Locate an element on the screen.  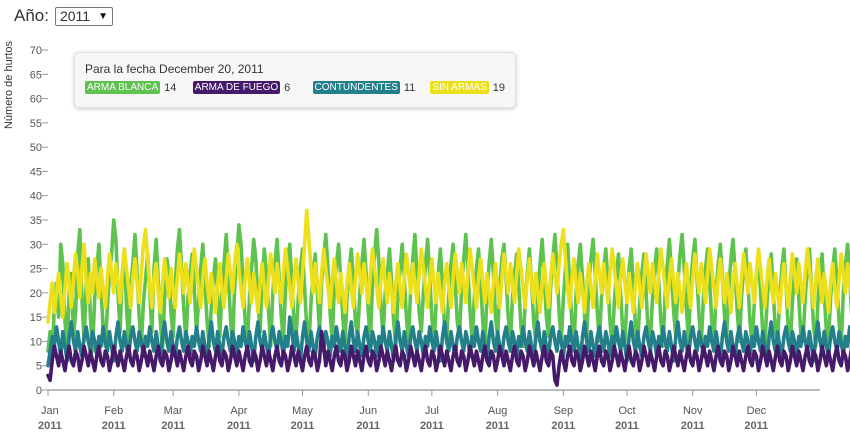
year-filter: Año: 2011 ▼ is located at coordinates (63, 16).